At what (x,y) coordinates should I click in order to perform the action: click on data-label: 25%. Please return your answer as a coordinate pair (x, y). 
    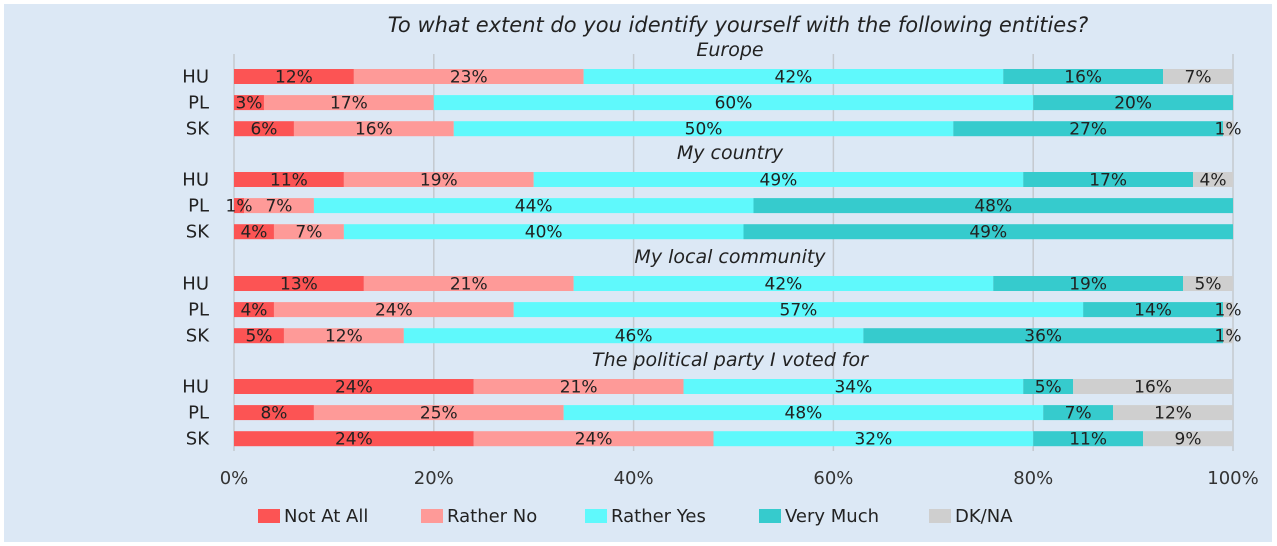
    Looking at the image, I should click on (439, 414).